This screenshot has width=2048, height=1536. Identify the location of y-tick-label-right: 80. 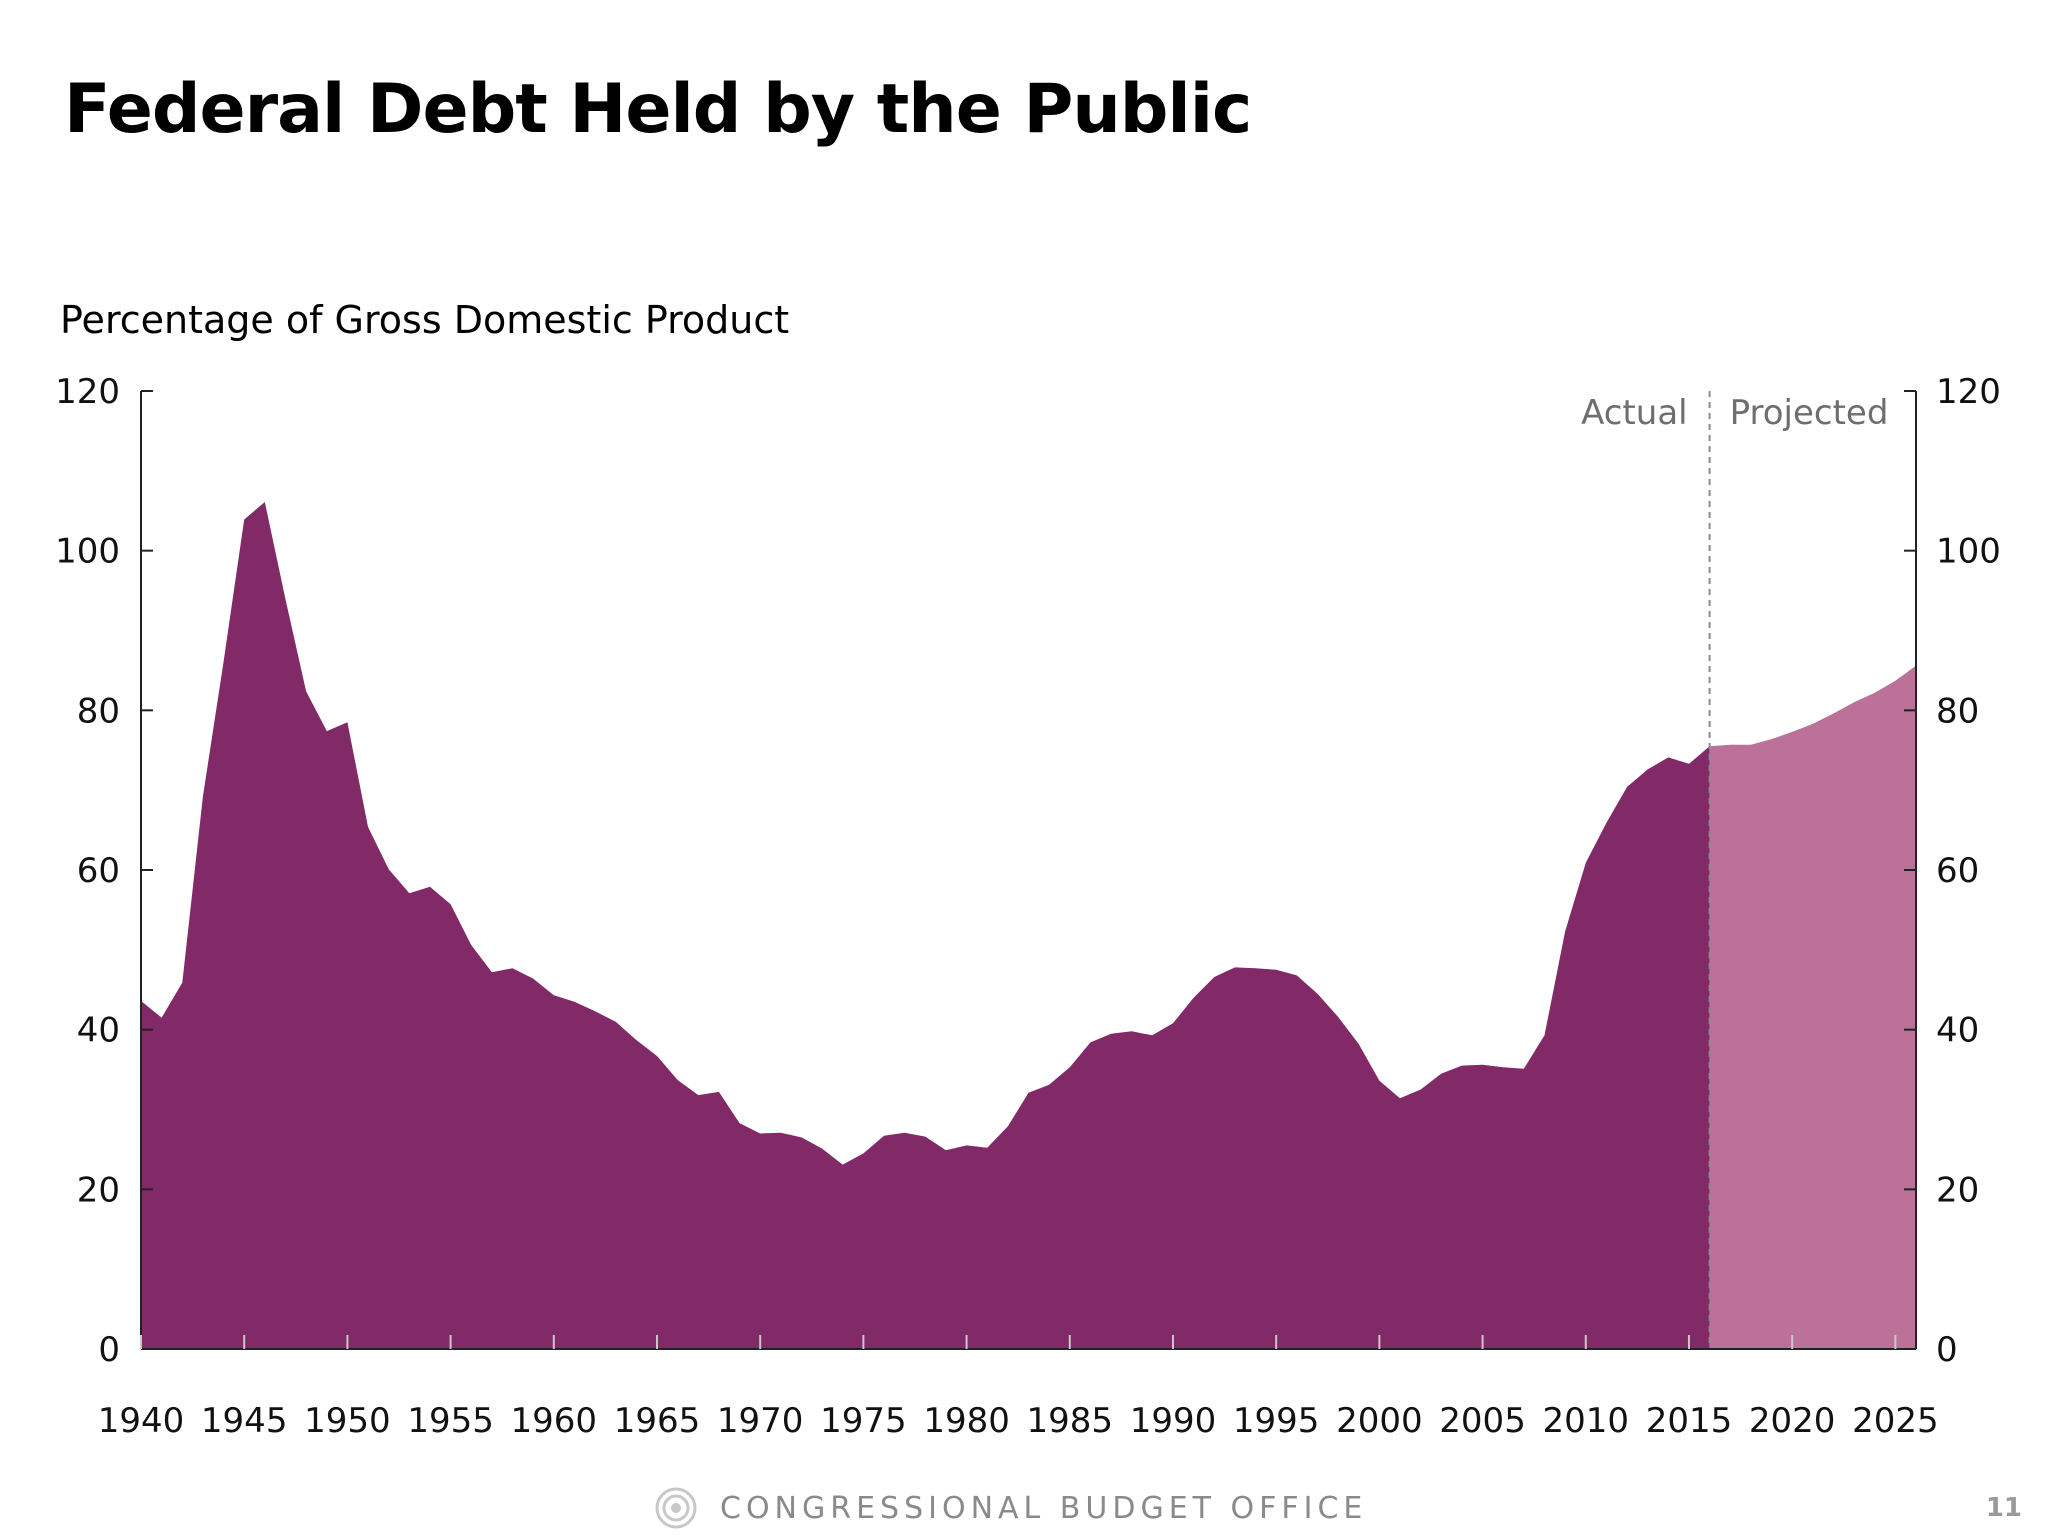
(1957, 711).